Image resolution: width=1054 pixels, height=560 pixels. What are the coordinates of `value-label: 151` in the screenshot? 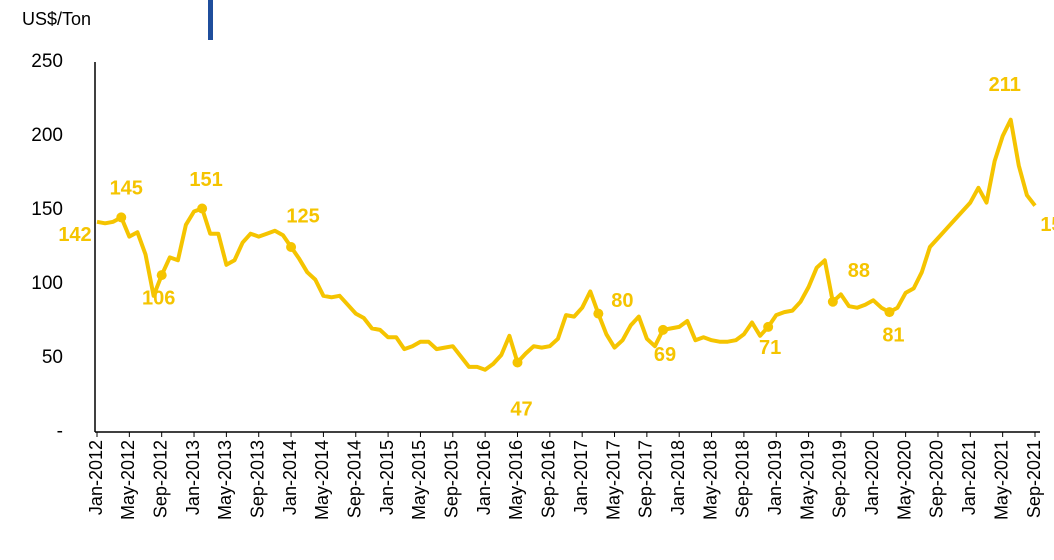 It's located at (205, 180).